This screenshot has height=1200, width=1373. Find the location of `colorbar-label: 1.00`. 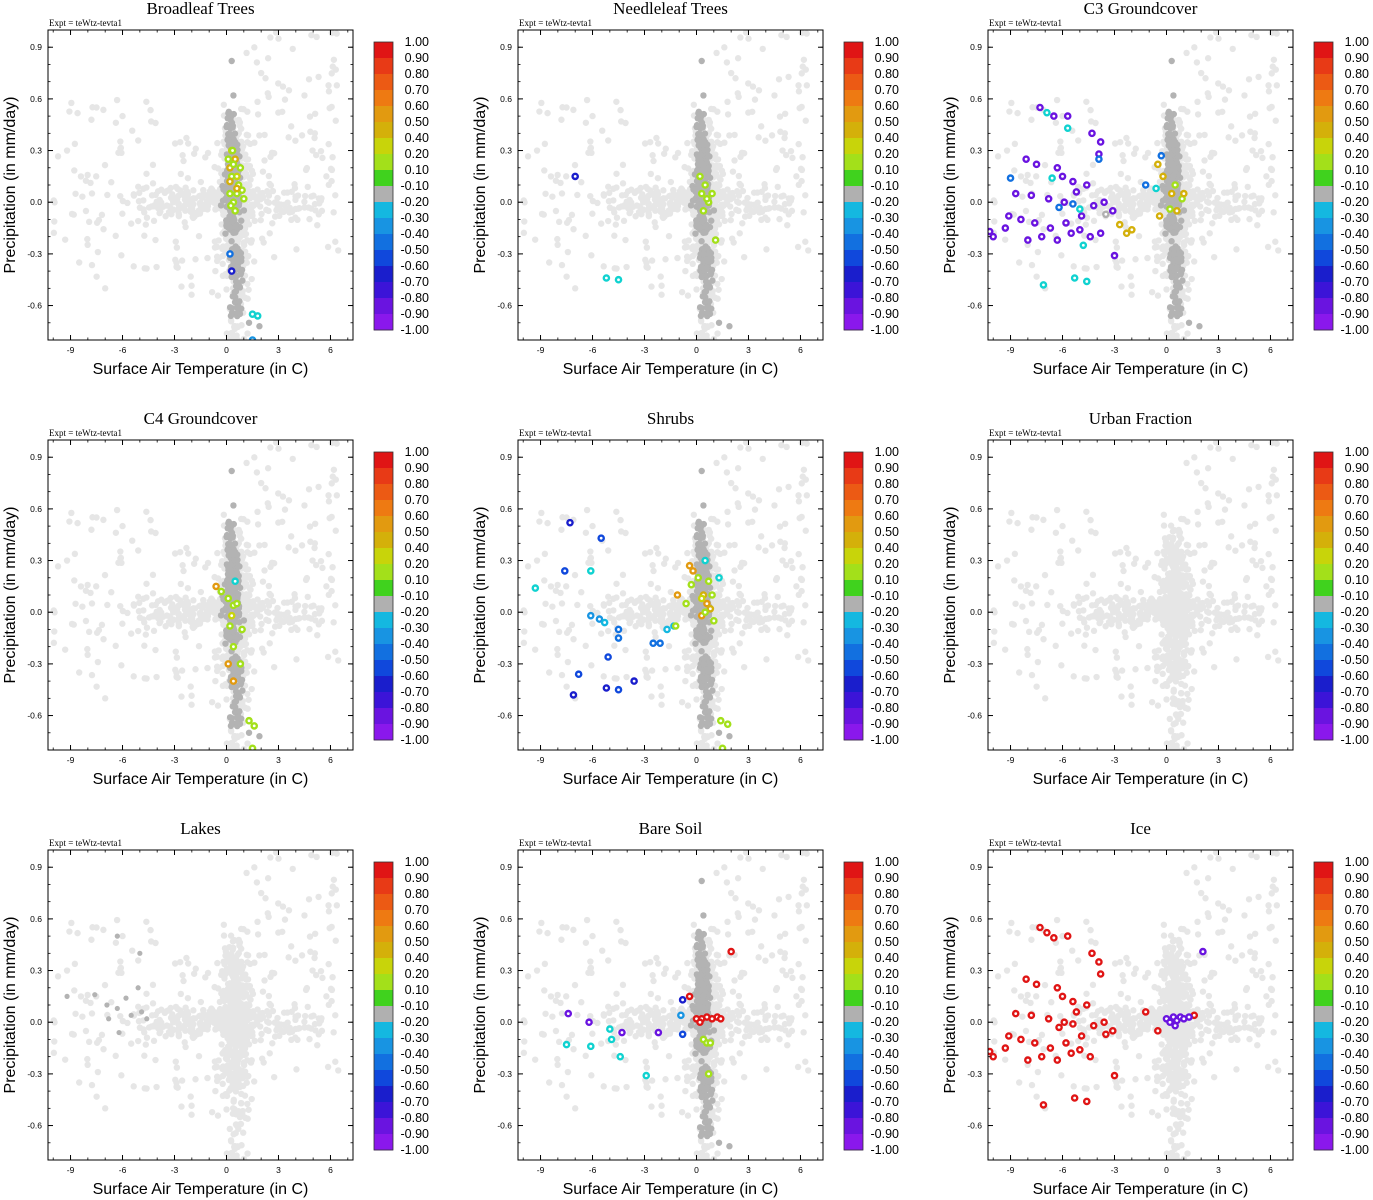

colorbar-label: 1.00 is located at coordinates (887, 42).